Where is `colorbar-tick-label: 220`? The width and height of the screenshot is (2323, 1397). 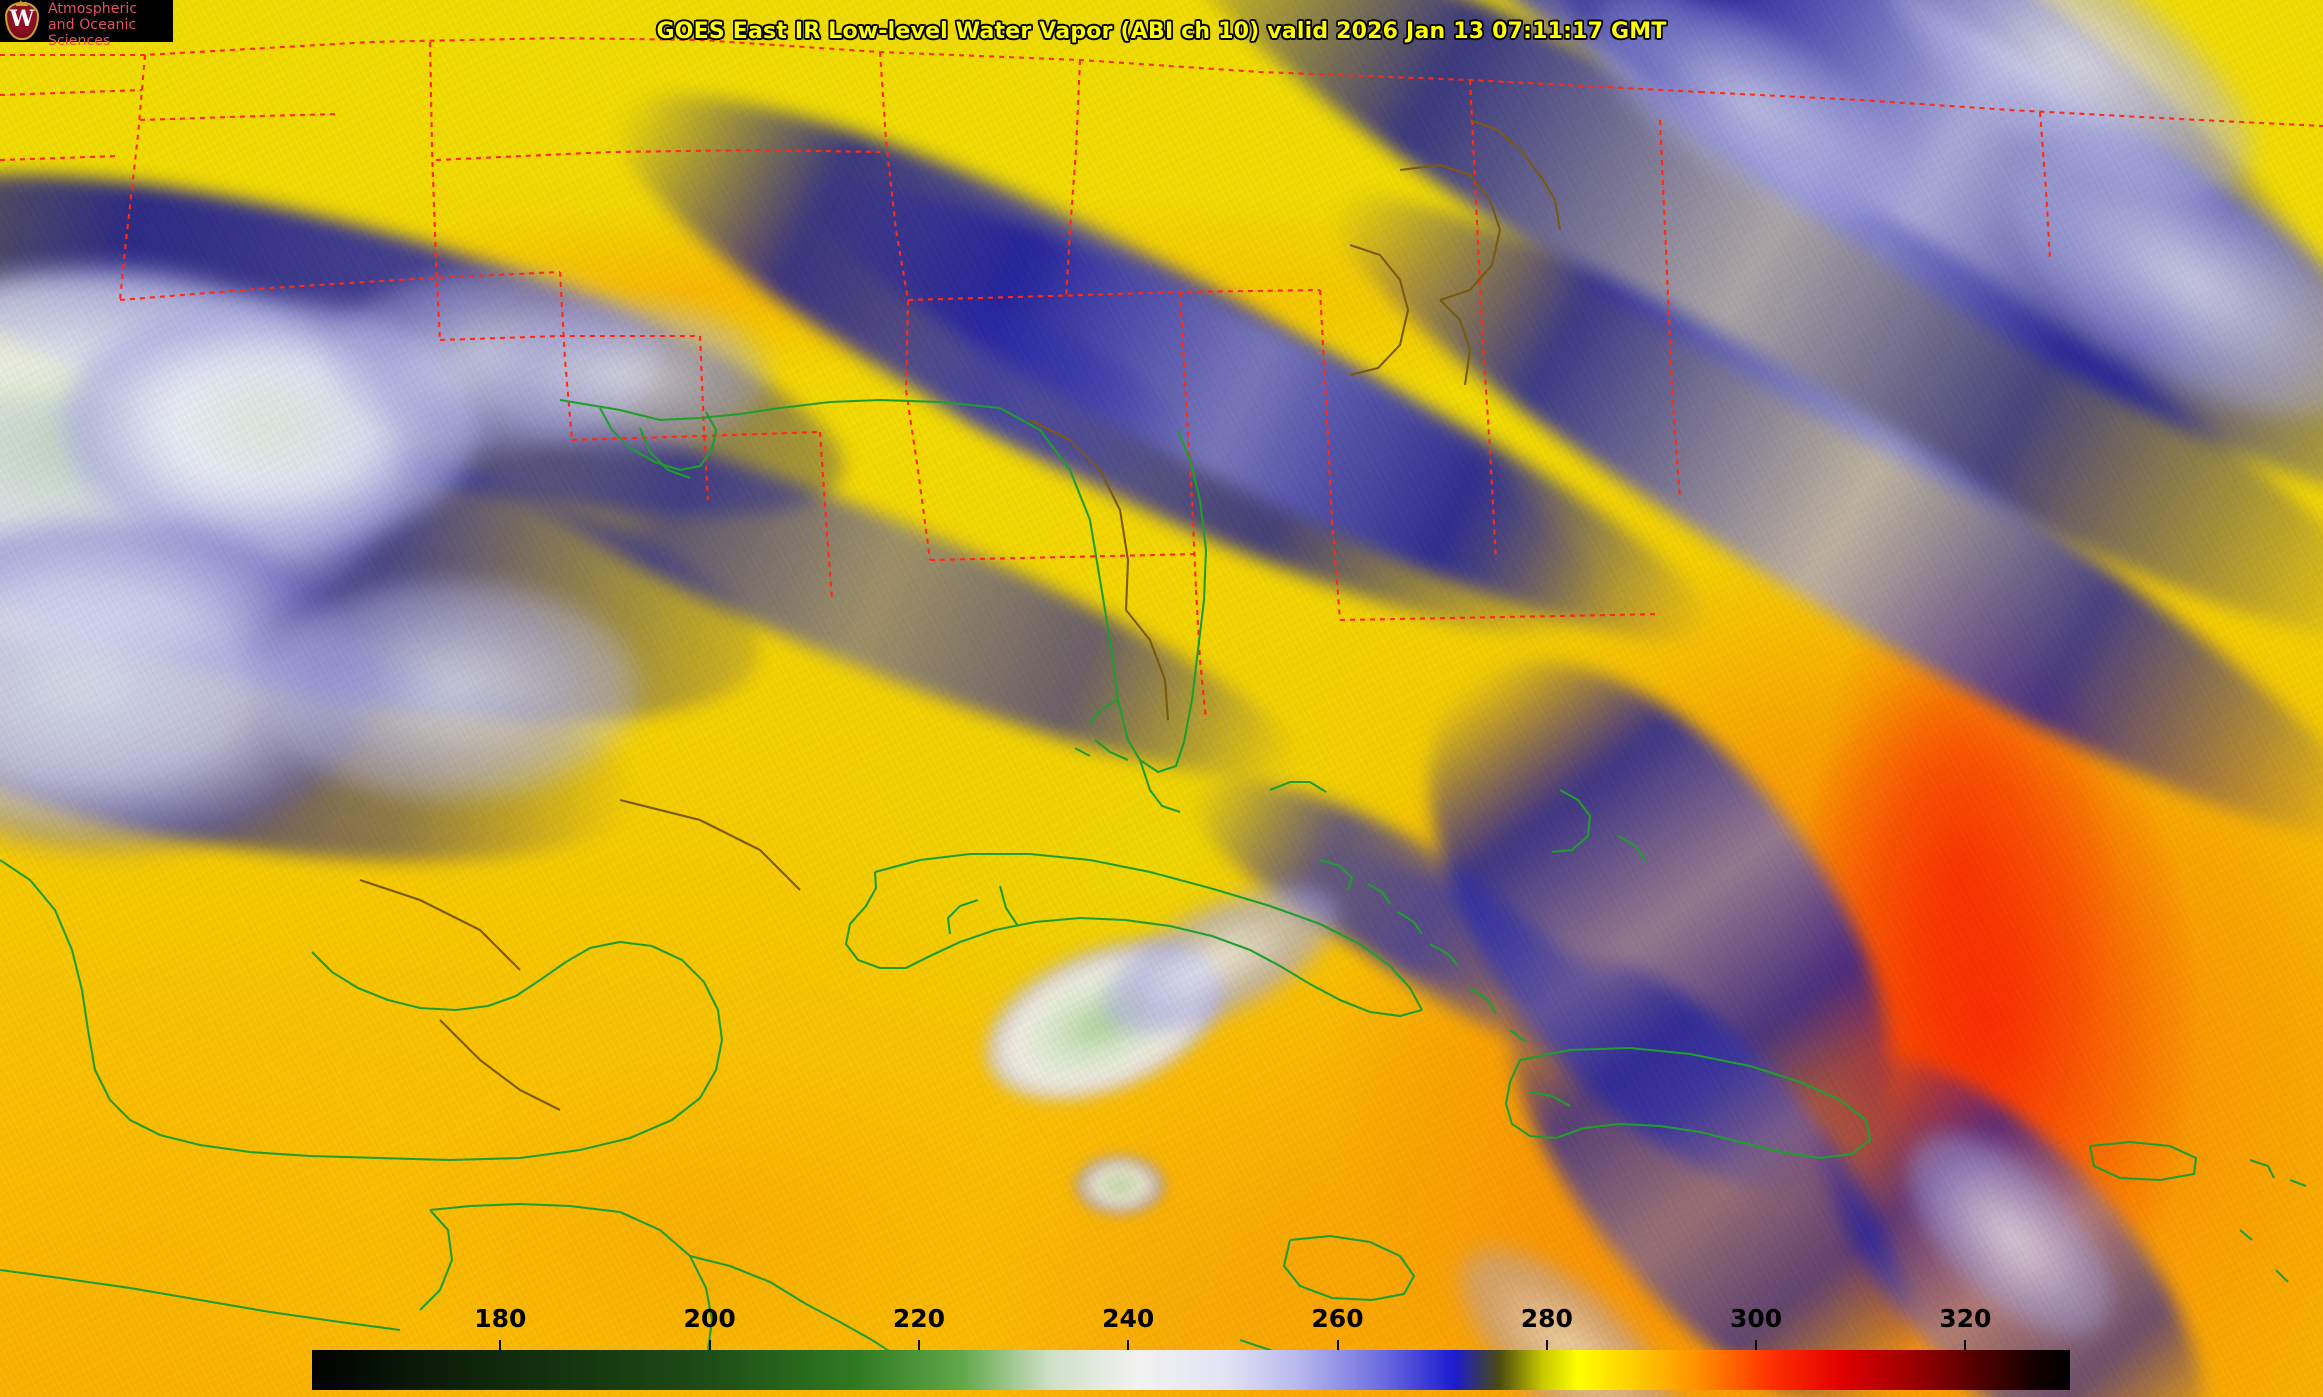
colorbar-tick-label: 220 is located at coordinates (919, 1318).